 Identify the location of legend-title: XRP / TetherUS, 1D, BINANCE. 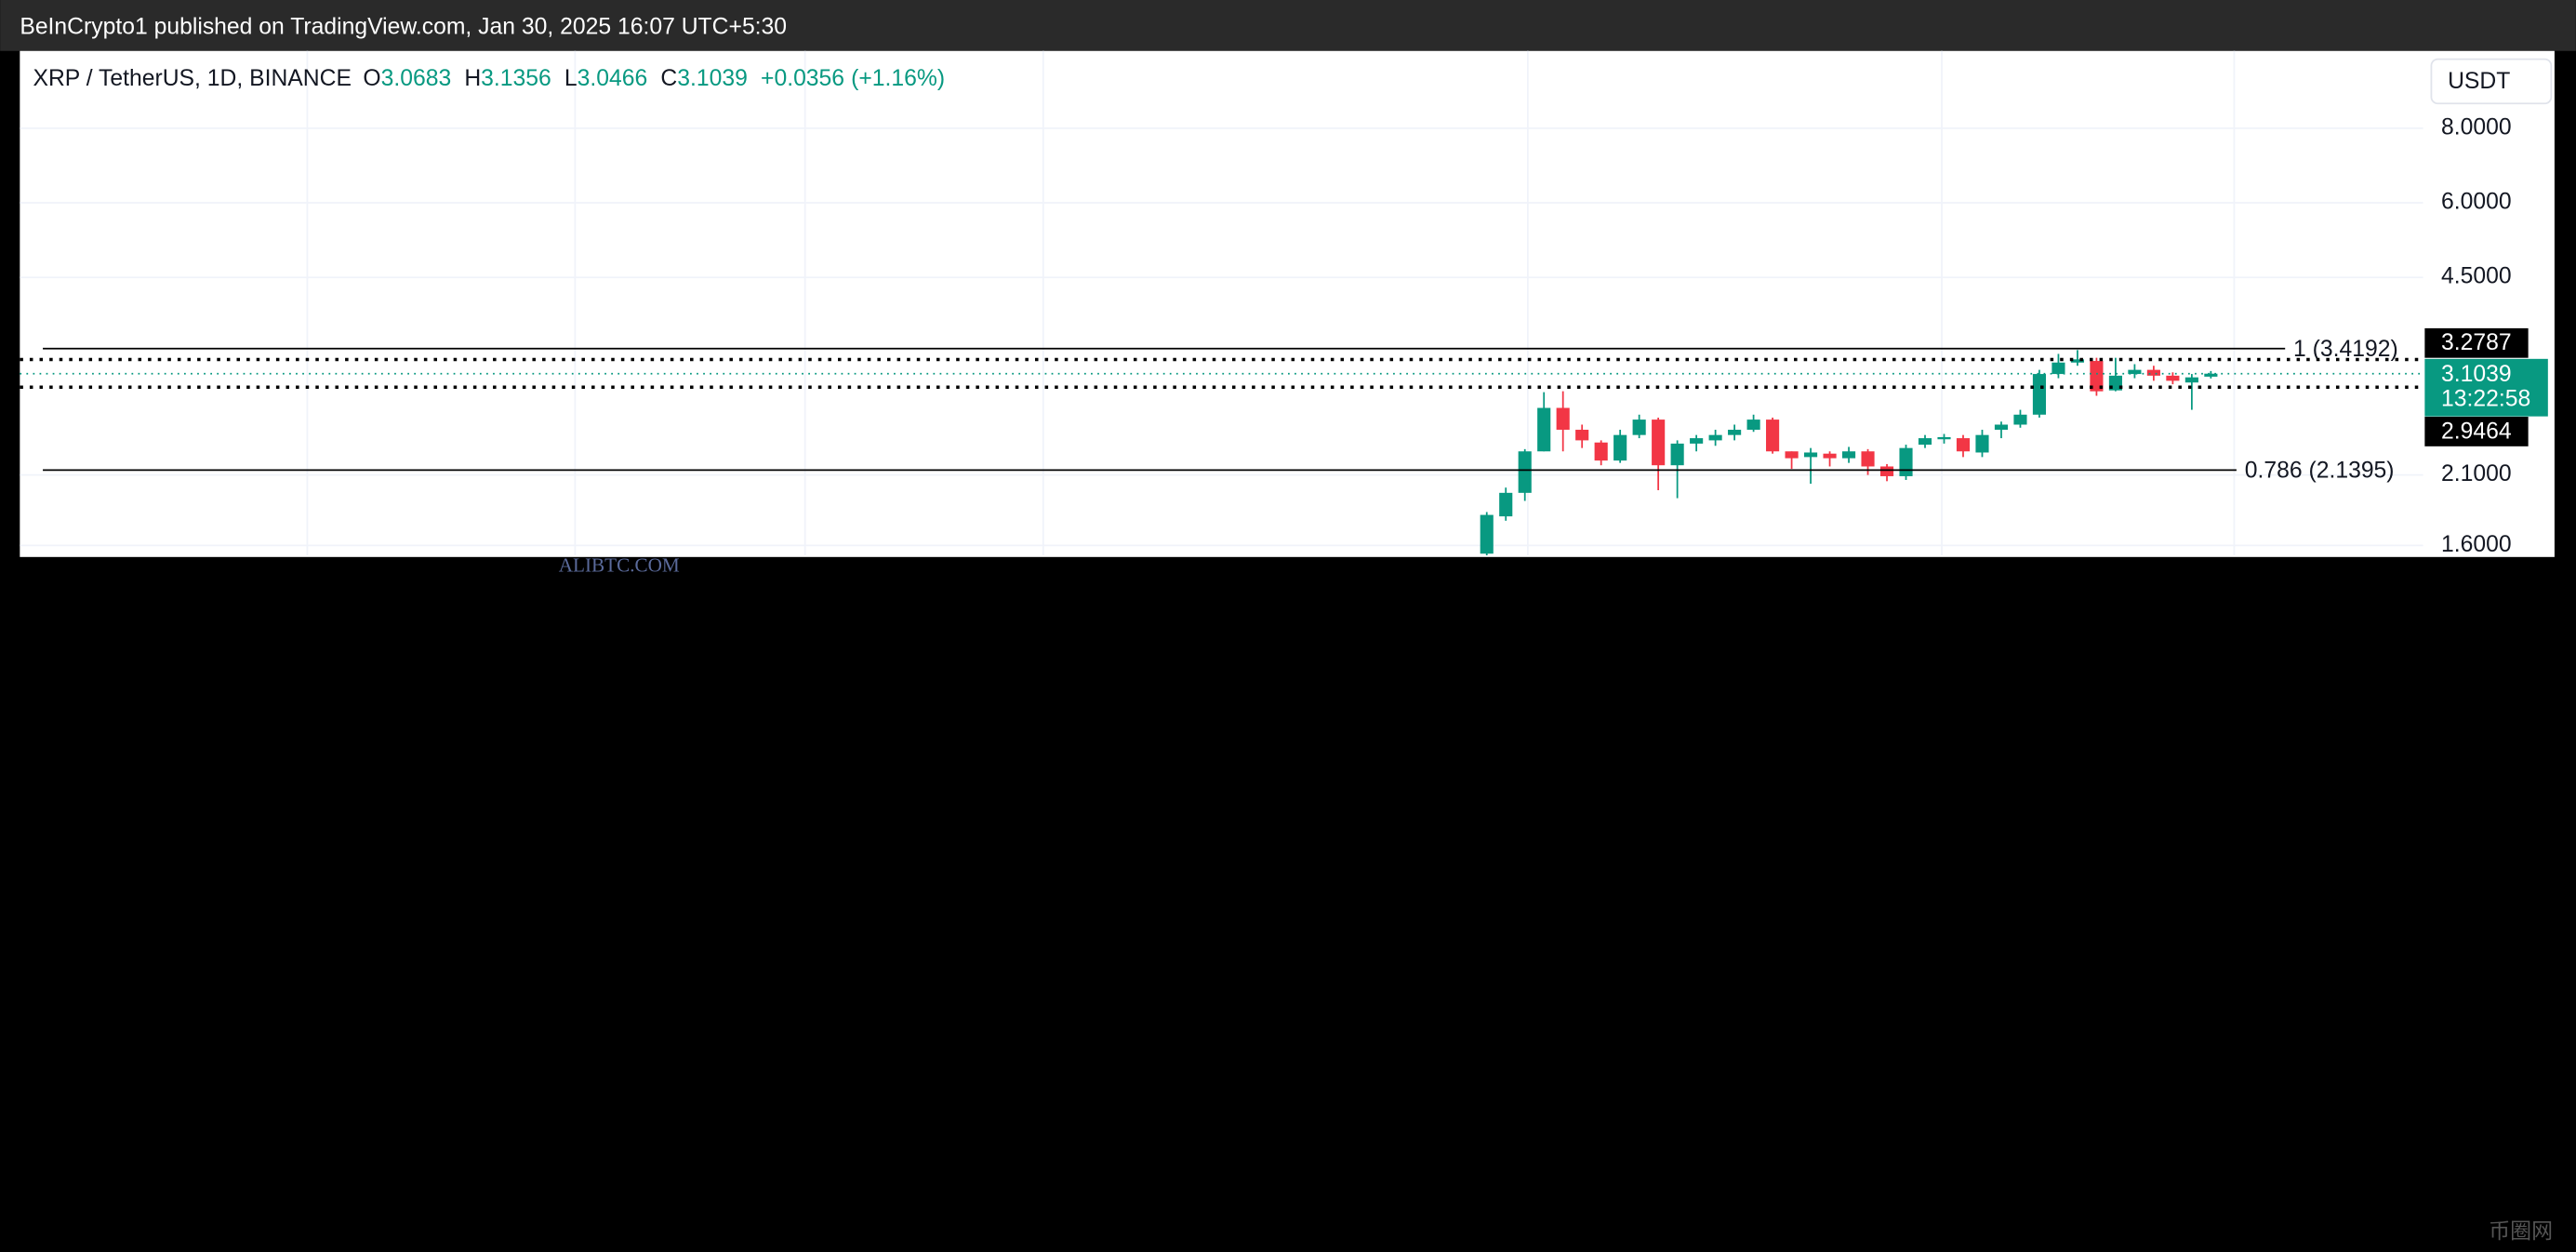
(192, 77).